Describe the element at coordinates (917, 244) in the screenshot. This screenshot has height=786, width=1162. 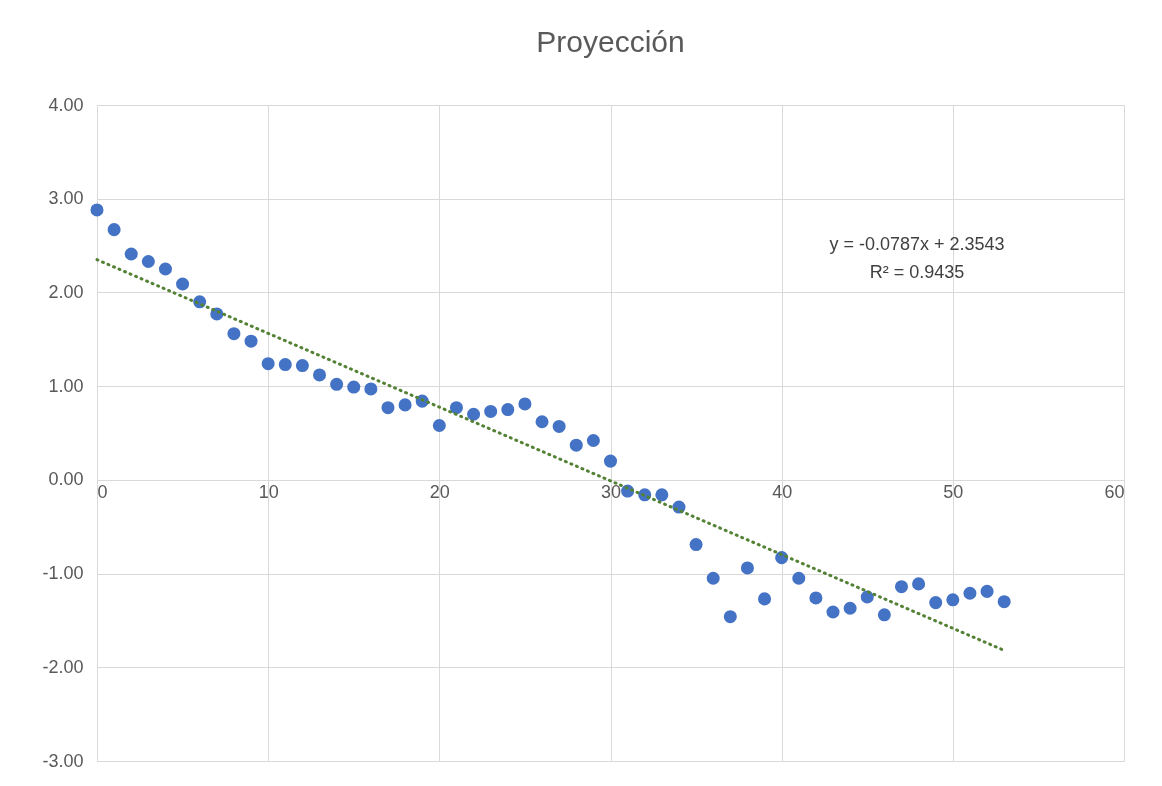
I see `annotation: y = -0.0787x + 2.3543` at that location.